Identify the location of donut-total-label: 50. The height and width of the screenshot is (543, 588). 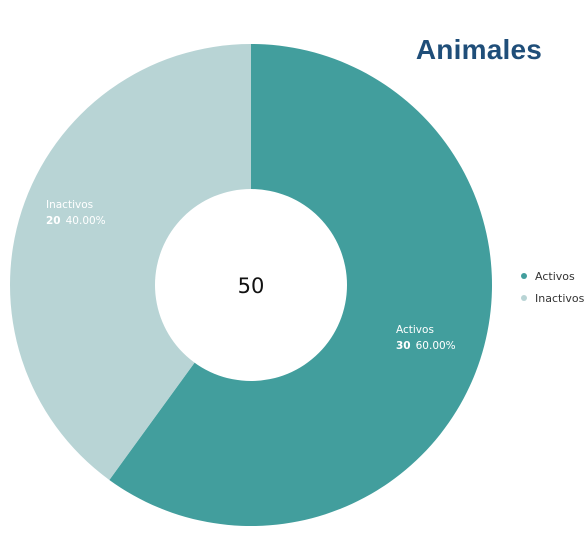
(251, 286).